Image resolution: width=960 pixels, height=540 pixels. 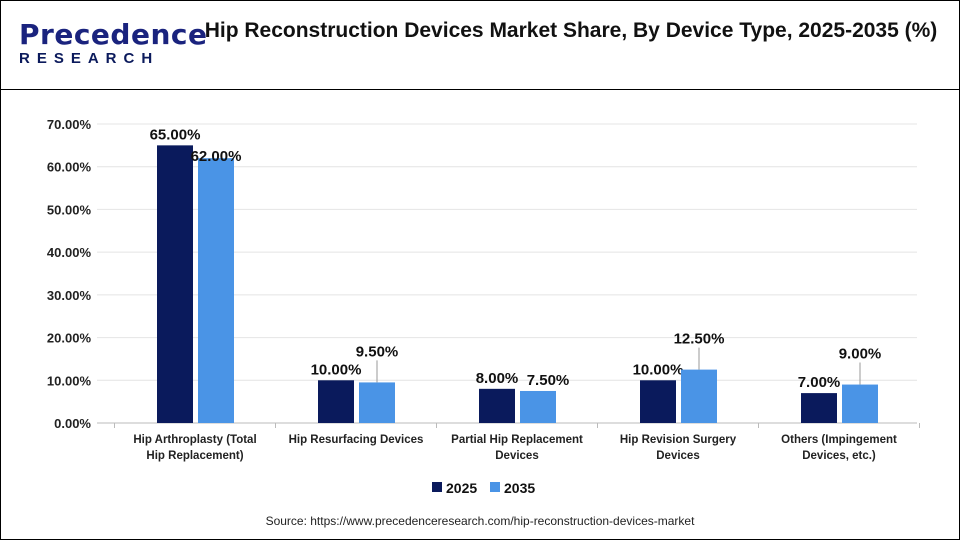 What do you see at coordinates (194, 440) in the screenshot?
I see `x-category-label: Hip Arthroplasty (Total` at bounding box center [194, 440].